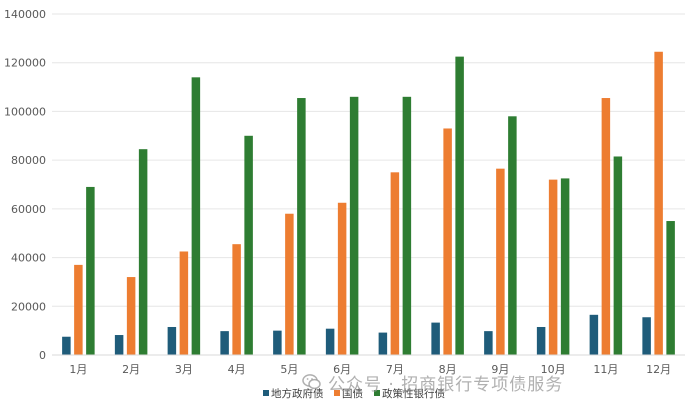 Image resolution: width=700 pixels, height=420 pixels. Describe the element at coordinates (446, 384) in the screenshot. I see `watermark-text: 公众号 · 招商银行专项债服务` at that location.